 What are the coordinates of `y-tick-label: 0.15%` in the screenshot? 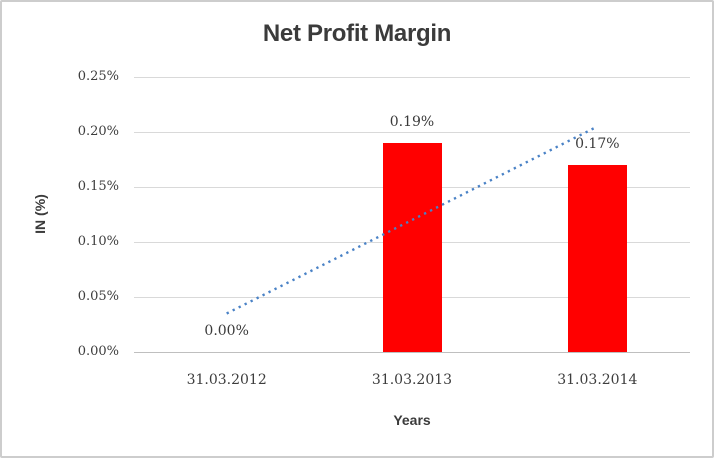 It's located at (98, 186).